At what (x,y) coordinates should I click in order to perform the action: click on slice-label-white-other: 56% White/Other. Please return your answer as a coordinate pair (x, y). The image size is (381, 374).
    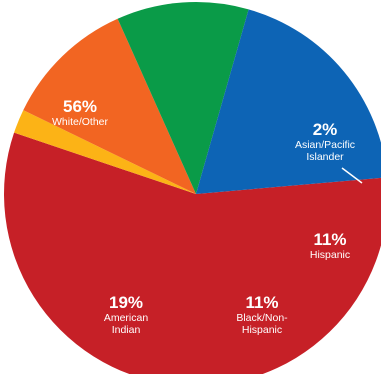
    Looking at the image, I should click on (80, 112).